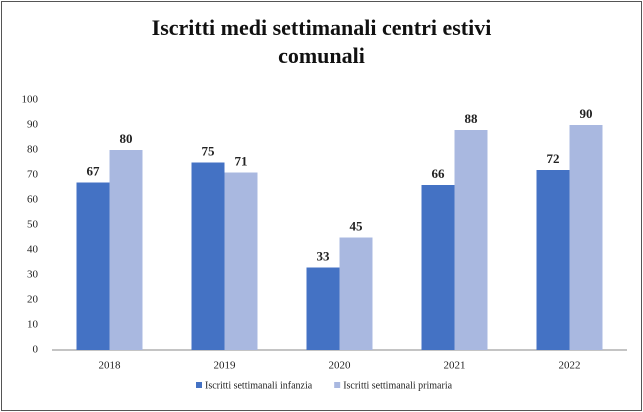 The width and height of the screenshot is (643, 412). What do you see at coordinates (455, 366) in the screenshot?
I see `x-tick-label: 2021` at bounding box center [455, 366].